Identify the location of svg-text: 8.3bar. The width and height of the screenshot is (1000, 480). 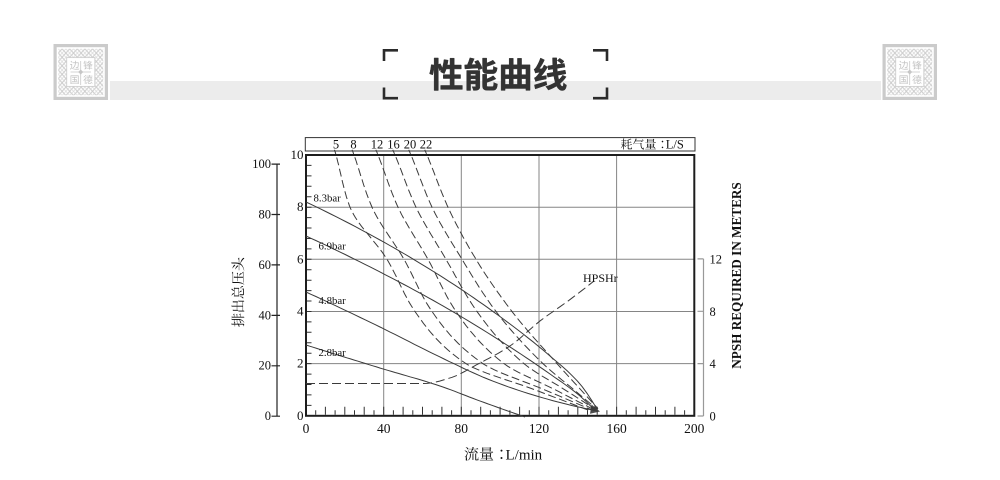
(328, 199).